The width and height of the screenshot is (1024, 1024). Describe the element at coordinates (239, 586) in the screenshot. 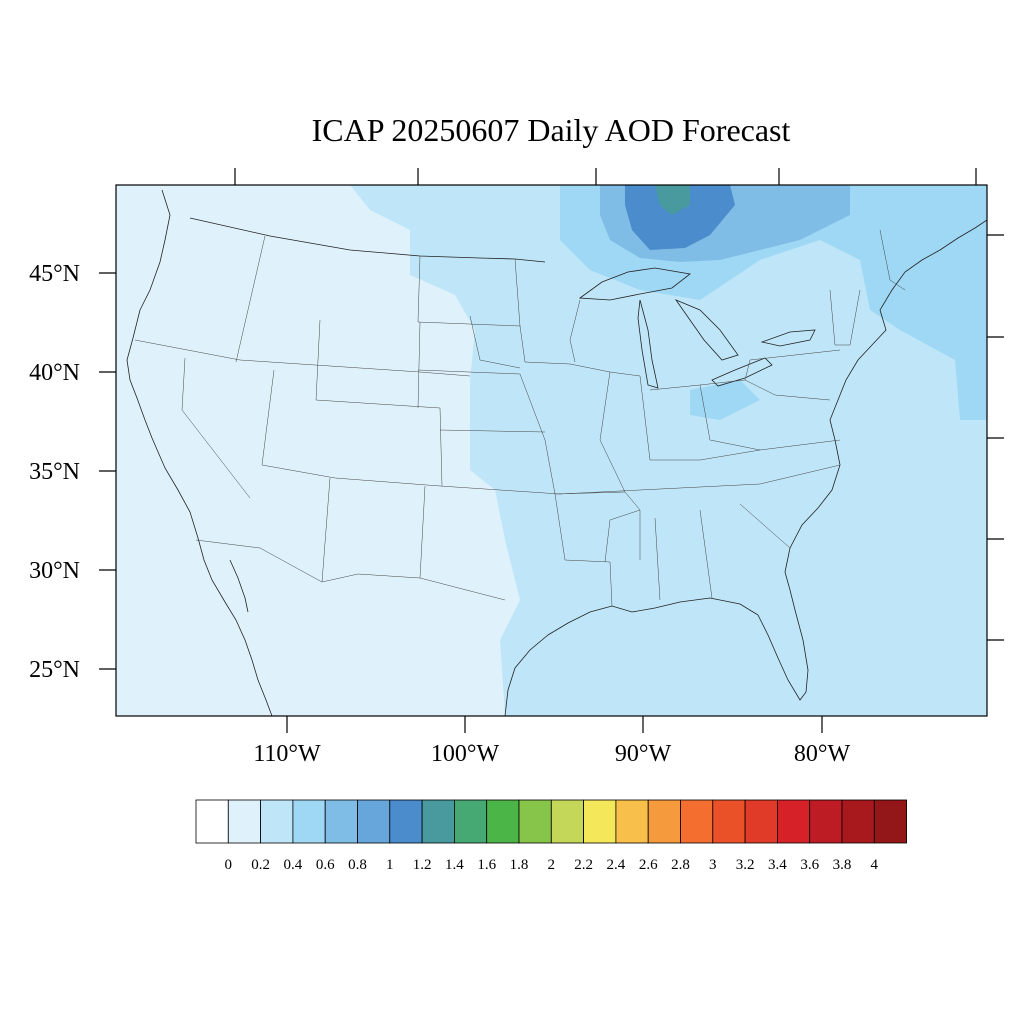

I see `baja-coastline` at that location.